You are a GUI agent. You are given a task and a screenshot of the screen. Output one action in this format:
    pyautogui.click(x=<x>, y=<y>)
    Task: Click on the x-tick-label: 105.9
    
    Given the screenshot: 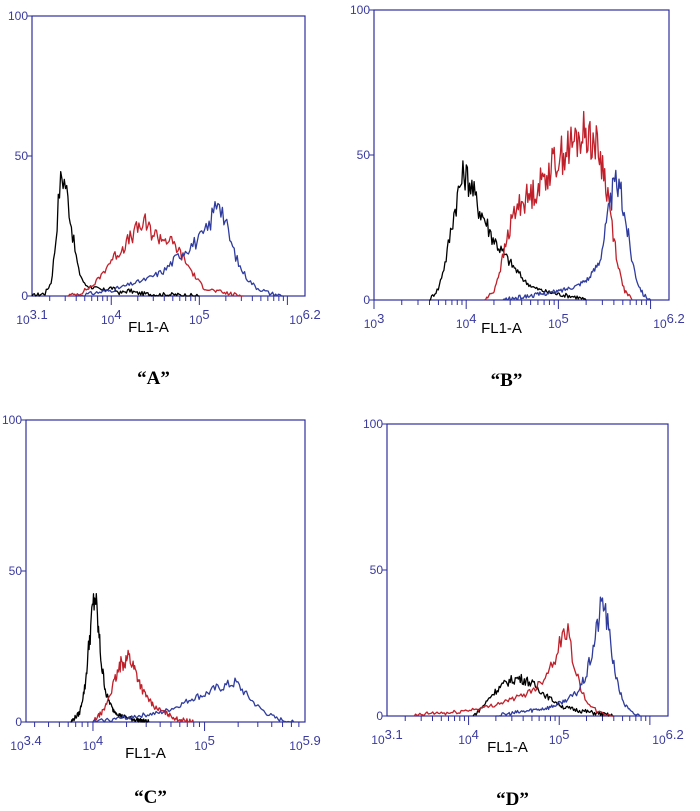 What is the action you would take?
    pyautogui.click(x=304, y=743)
    